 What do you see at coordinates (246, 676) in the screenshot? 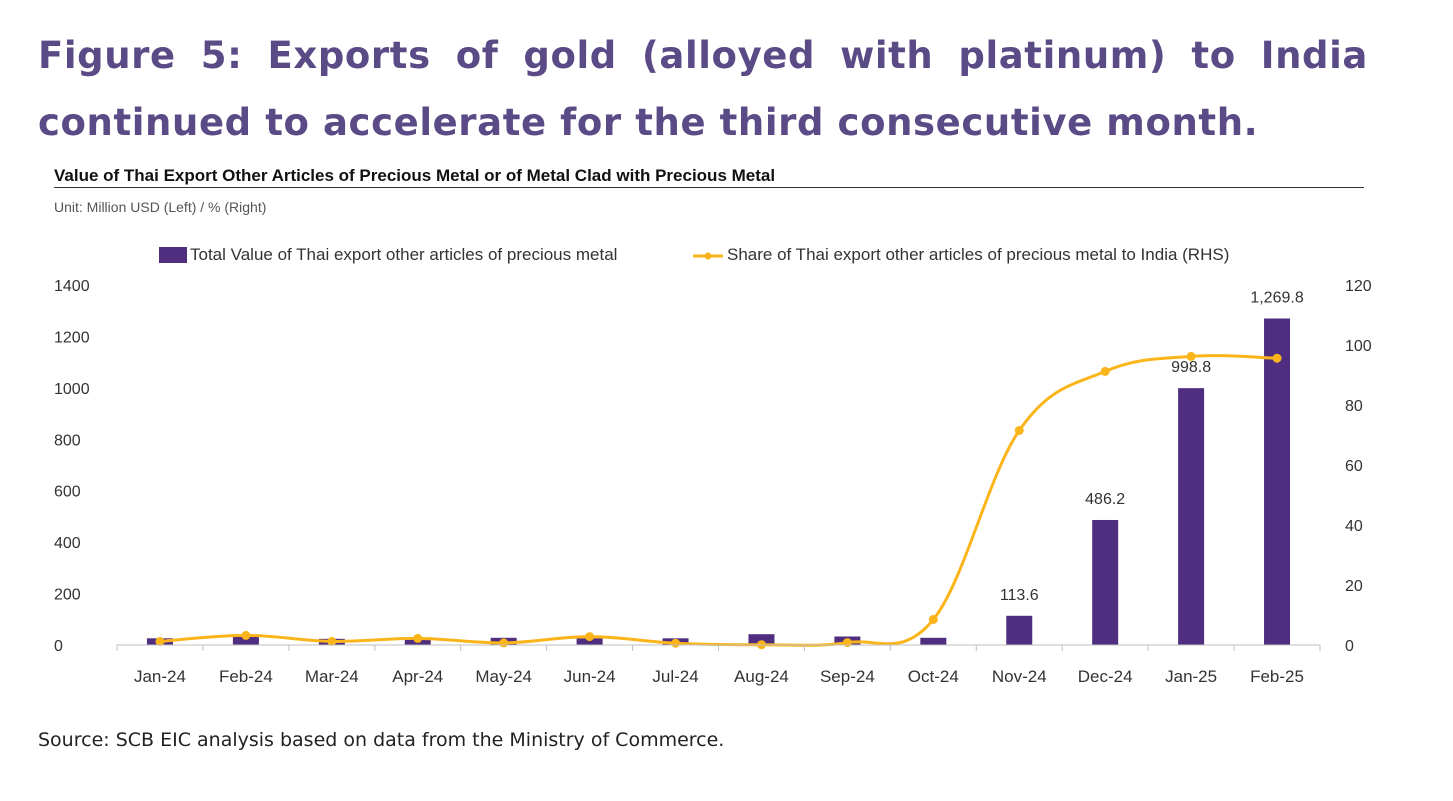
I see `x-tick-label: Feb-24` at bounding box center [246, 676].